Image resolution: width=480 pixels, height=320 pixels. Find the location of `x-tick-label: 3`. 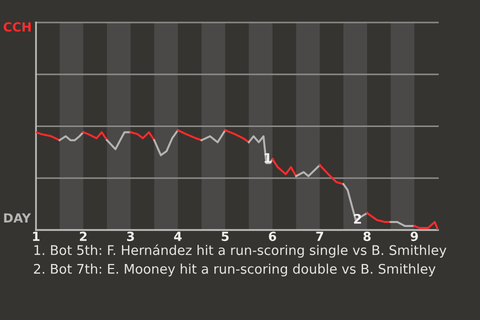

x-tick-label: 3 is located at coordinates (130, 237).